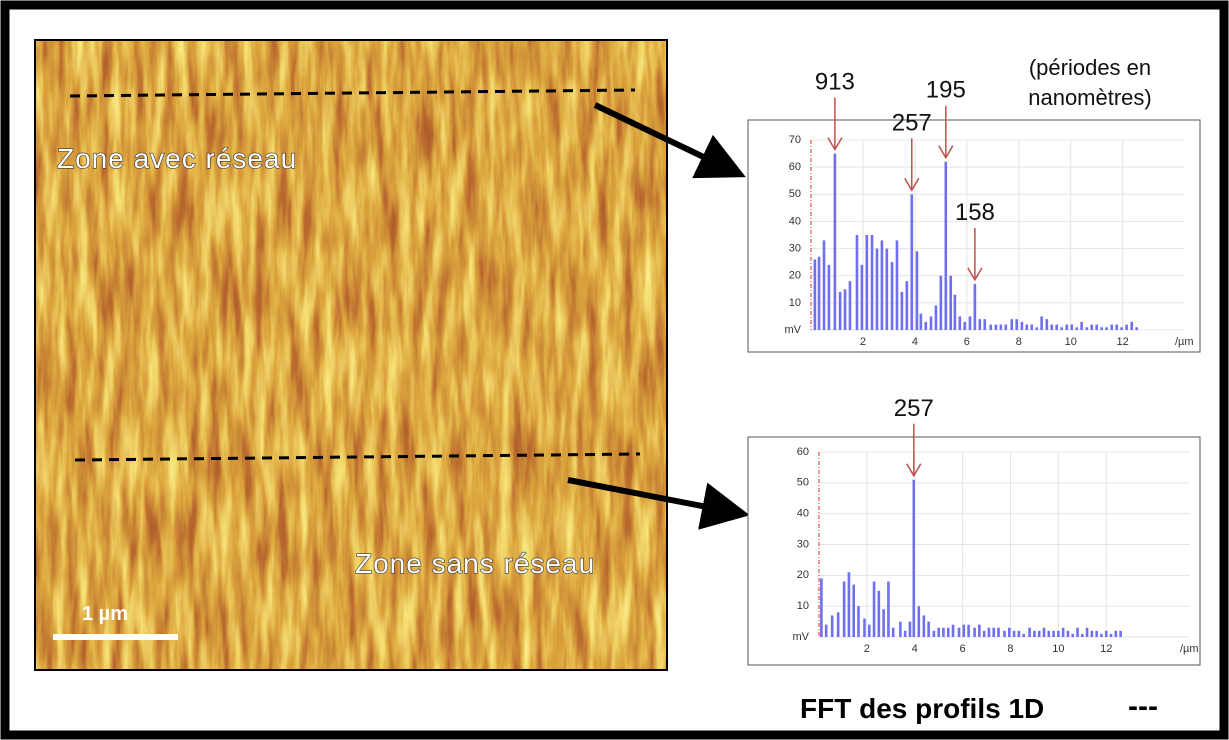  What do you see at coordinates (803, 606) in the screenshot?
I see `y-tick-label: 10` at bounding box center [803, 606].